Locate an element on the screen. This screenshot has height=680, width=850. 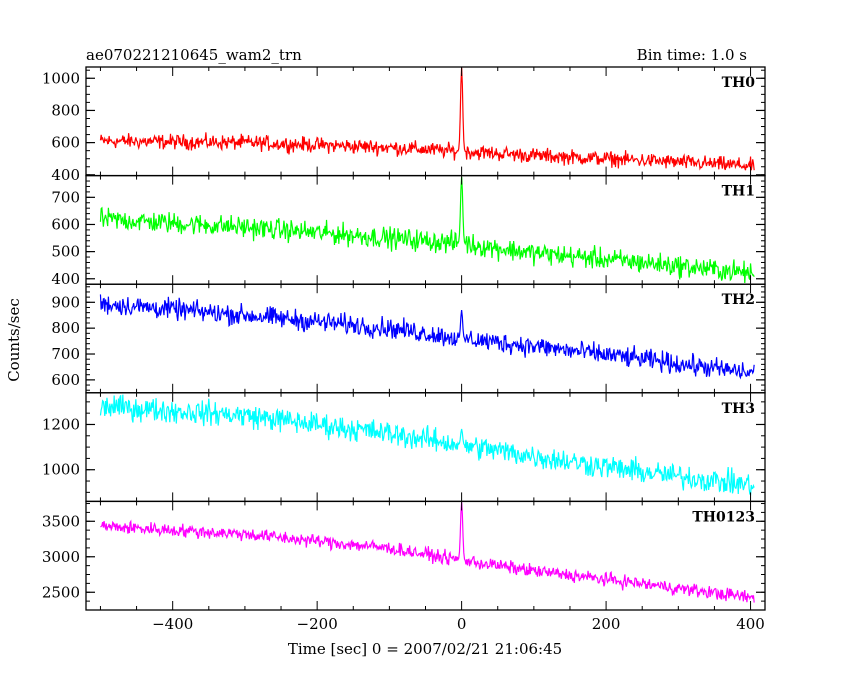
series-line-th1 is located at coordinates (427, 229).